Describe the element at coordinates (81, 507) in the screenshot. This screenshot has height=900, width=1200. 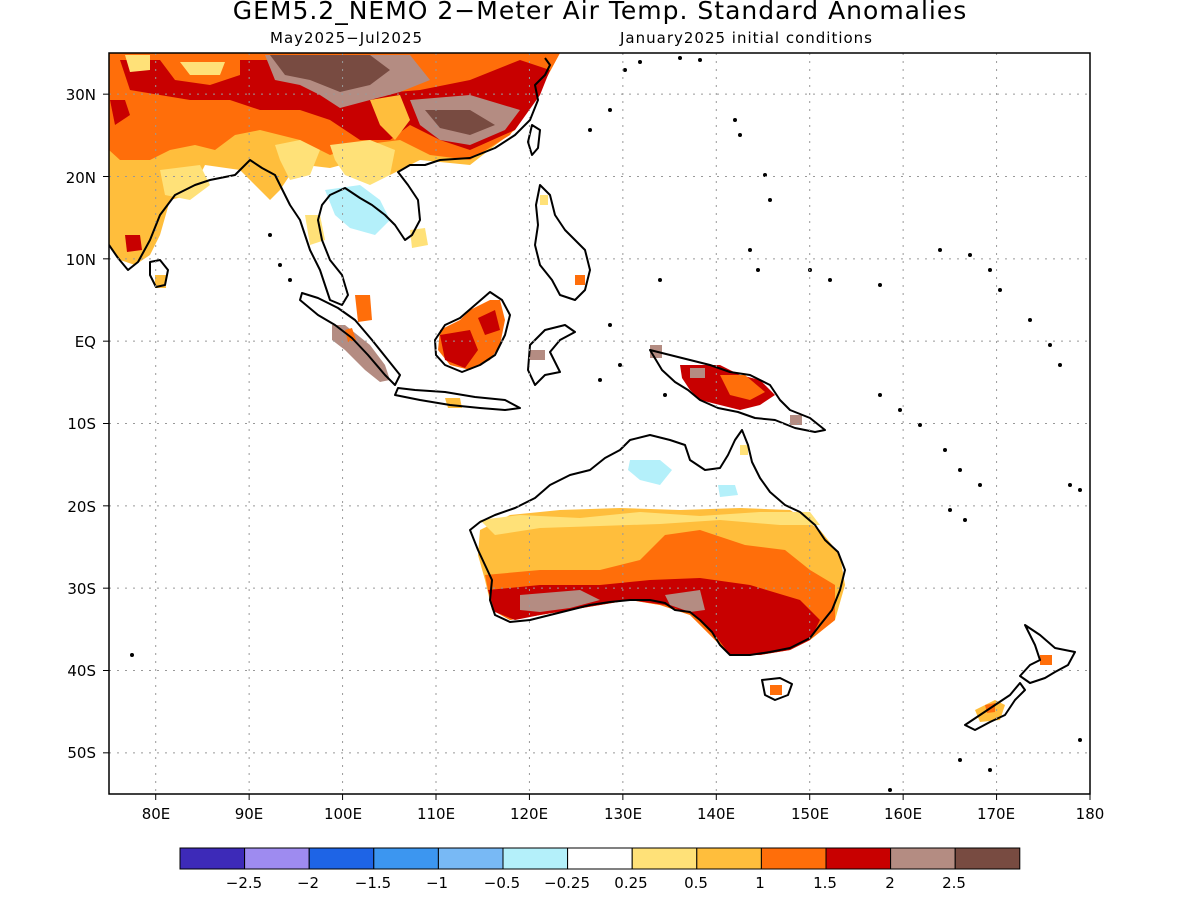
I see `lat-label: 20S` at that location.